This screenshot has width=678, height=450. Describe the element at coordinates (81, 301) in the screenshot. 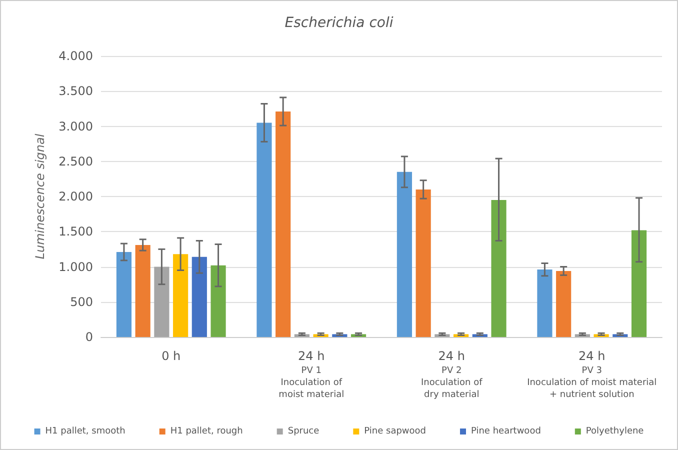

I see `y-tick-label: 500` at that location.